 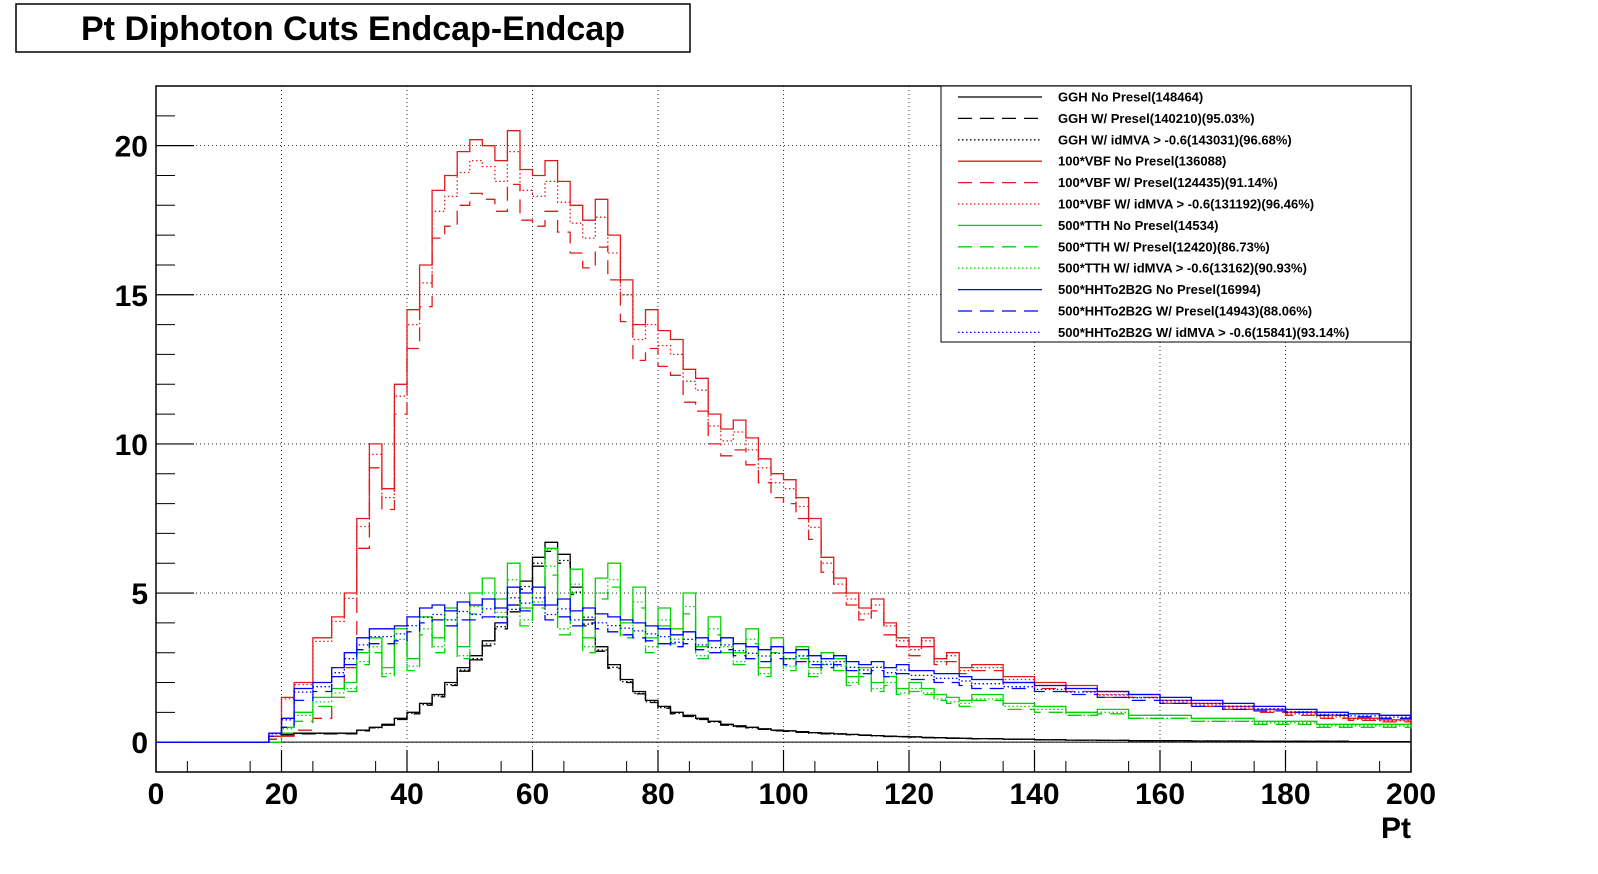 I want to click on legend-label: 100*VBF W/ idMVA > -0.6(131192)(96.46%), so click(x=1186, y=204).